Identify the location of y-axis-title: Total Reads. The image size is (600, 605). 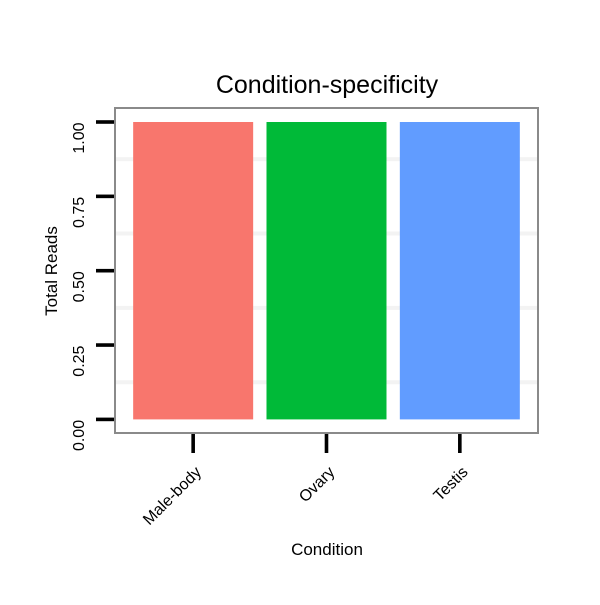
(51, 271).